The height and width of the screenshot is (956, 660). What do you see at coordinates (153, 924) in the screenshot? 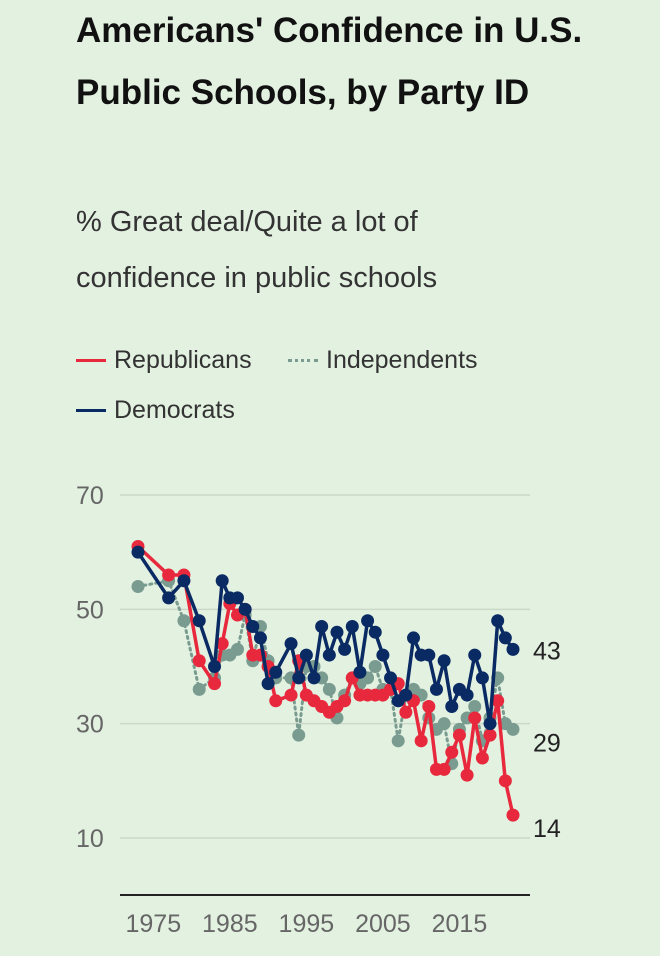
I see `x-tick-label: 1975` at bounding box center [153, 924].